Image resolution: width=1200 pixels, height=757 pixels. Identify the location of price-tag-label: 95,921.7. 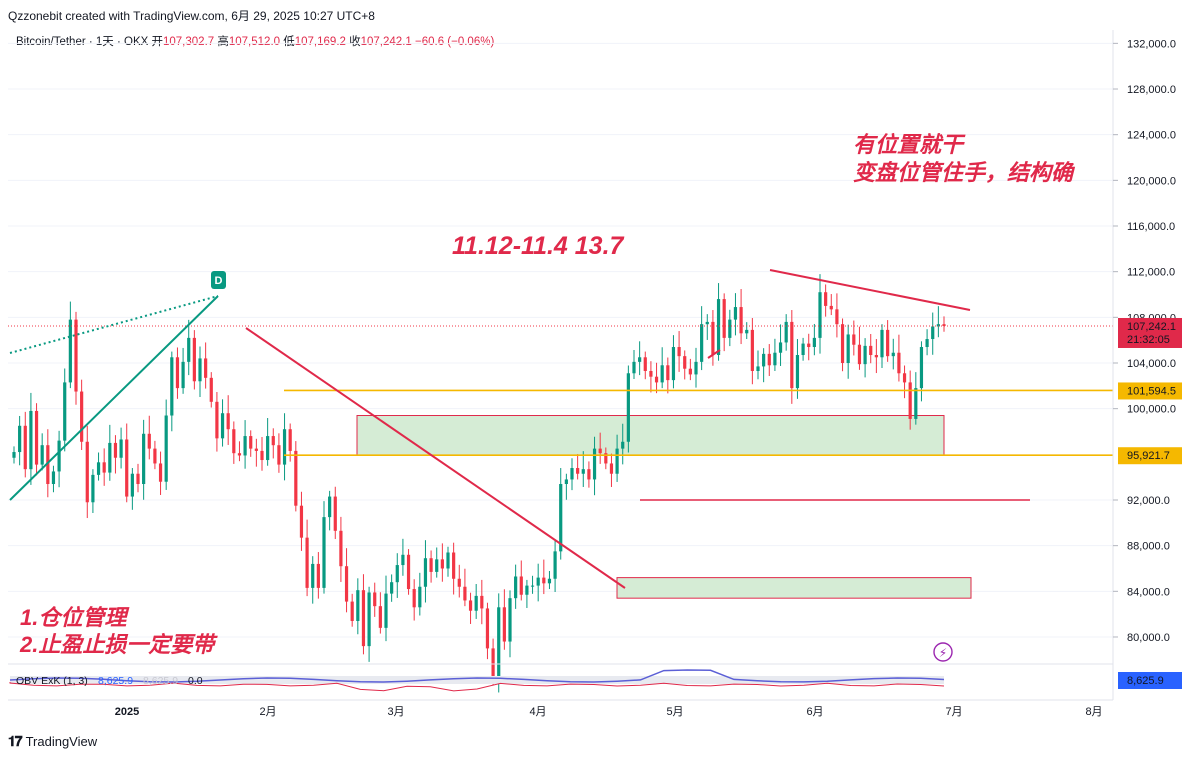
(1148, 456).